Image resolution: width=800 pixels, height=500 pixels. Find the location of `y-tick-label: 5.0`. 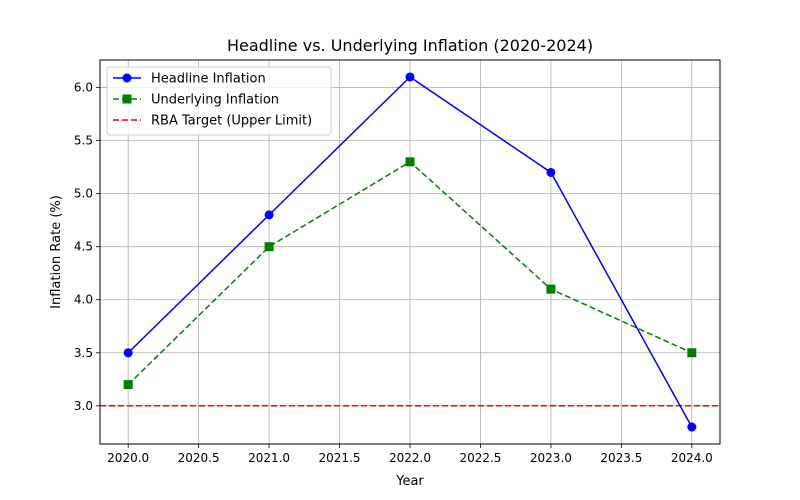

y-tick-label: 5.0 is located at coordinates (83, 194).